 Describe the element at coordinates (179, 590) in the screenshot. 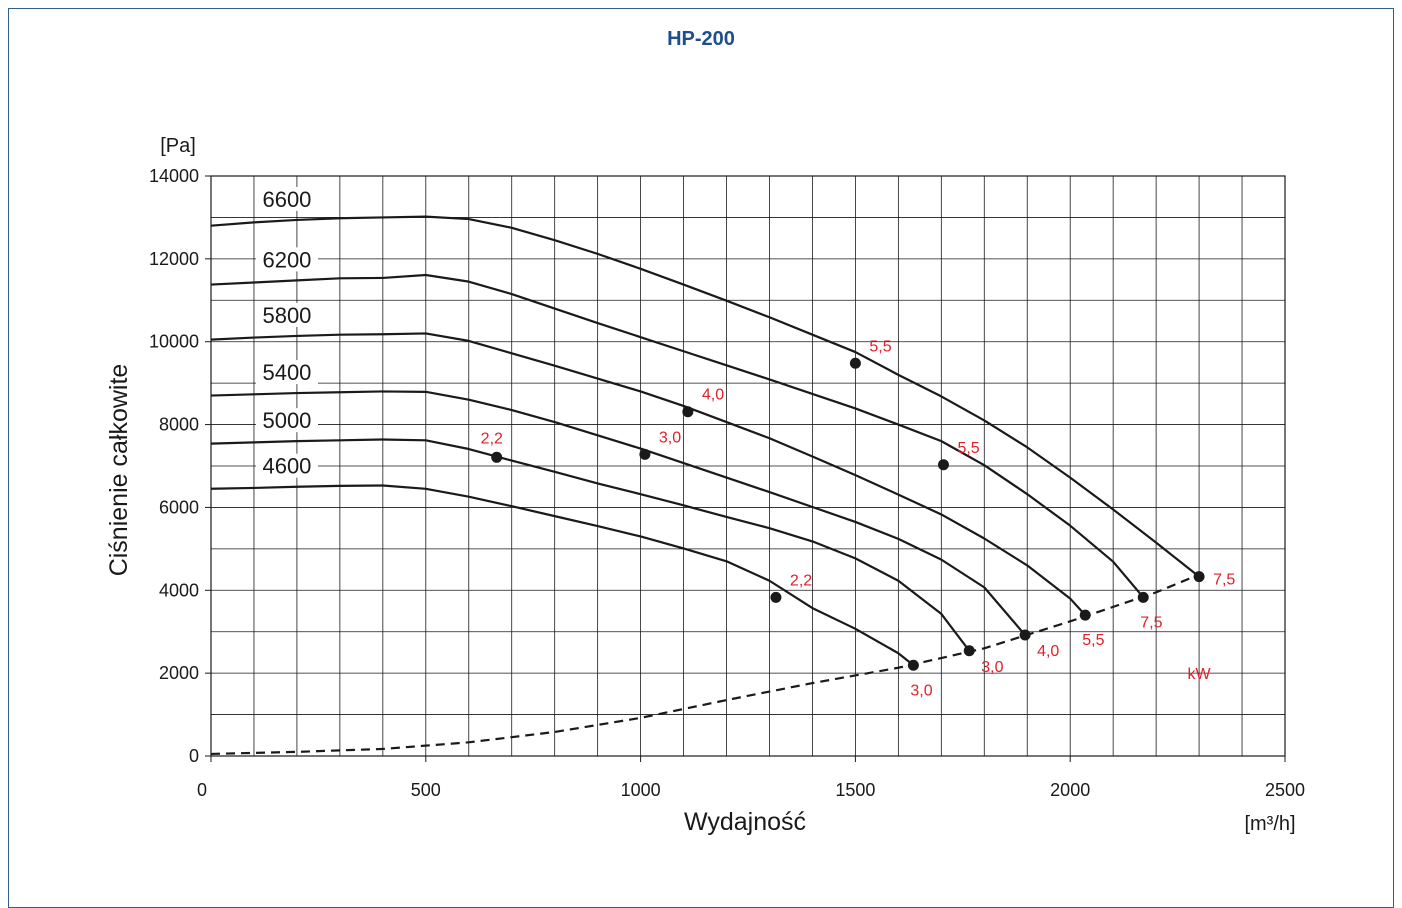

I see `y-tick-label: 4000` at that location.